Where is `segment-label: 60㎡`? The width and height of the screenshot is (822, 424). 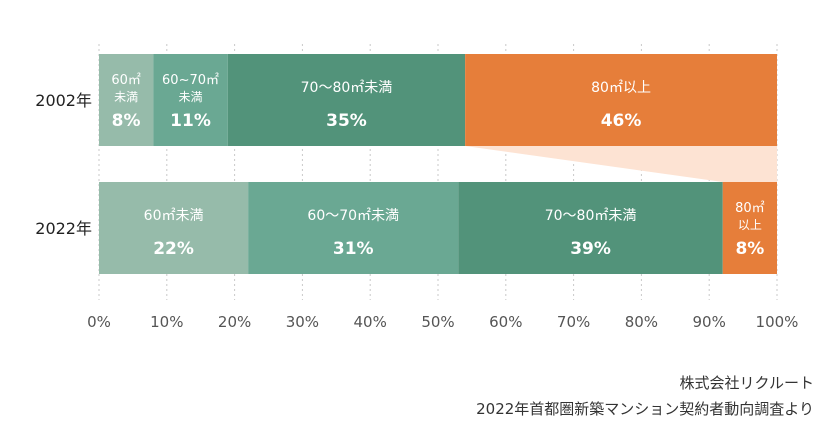
segment-label: 60㎡ is located at coordinates (126, 80).